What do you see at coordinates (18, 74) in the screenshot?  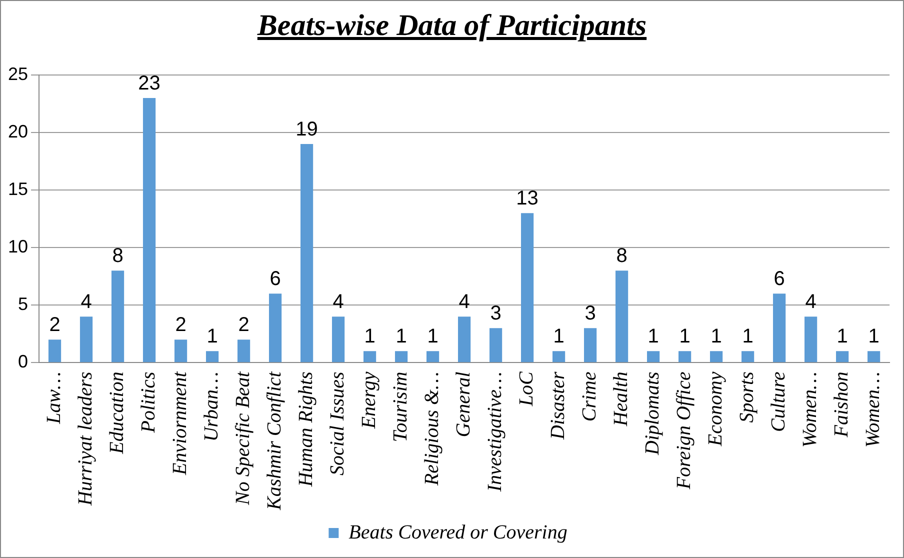 I see `y-tick-label: 25` at bounding box center [18, 74].